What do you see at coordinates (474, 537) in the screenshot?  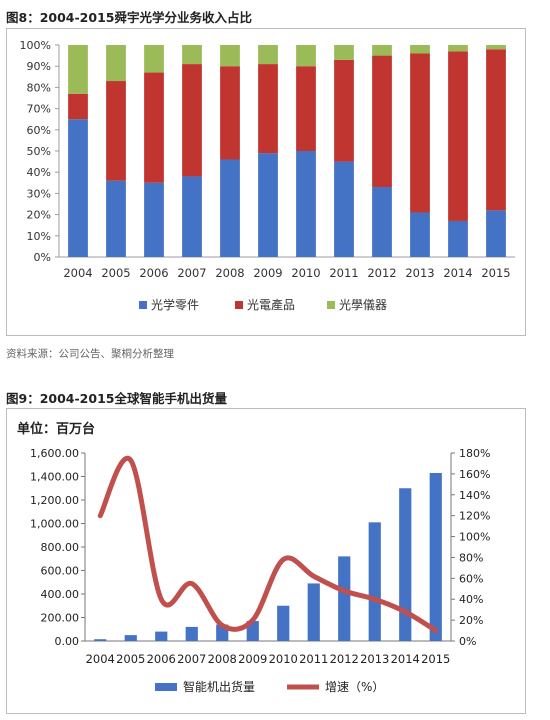 I see `chart2-right-tick-label: 100%` at bounding box center [474, 537].